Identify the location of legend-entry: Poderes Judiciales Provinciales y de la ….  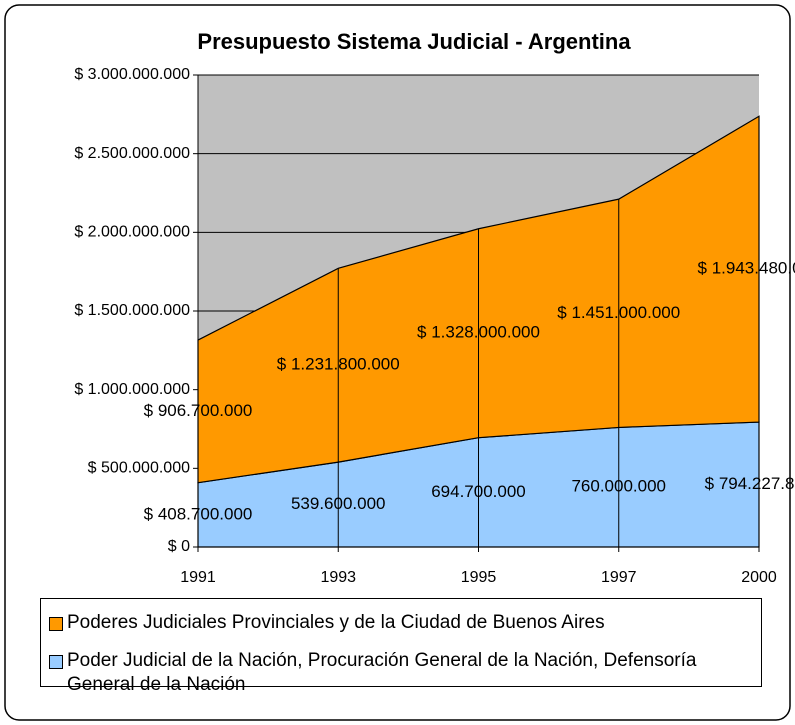
(405, 623).